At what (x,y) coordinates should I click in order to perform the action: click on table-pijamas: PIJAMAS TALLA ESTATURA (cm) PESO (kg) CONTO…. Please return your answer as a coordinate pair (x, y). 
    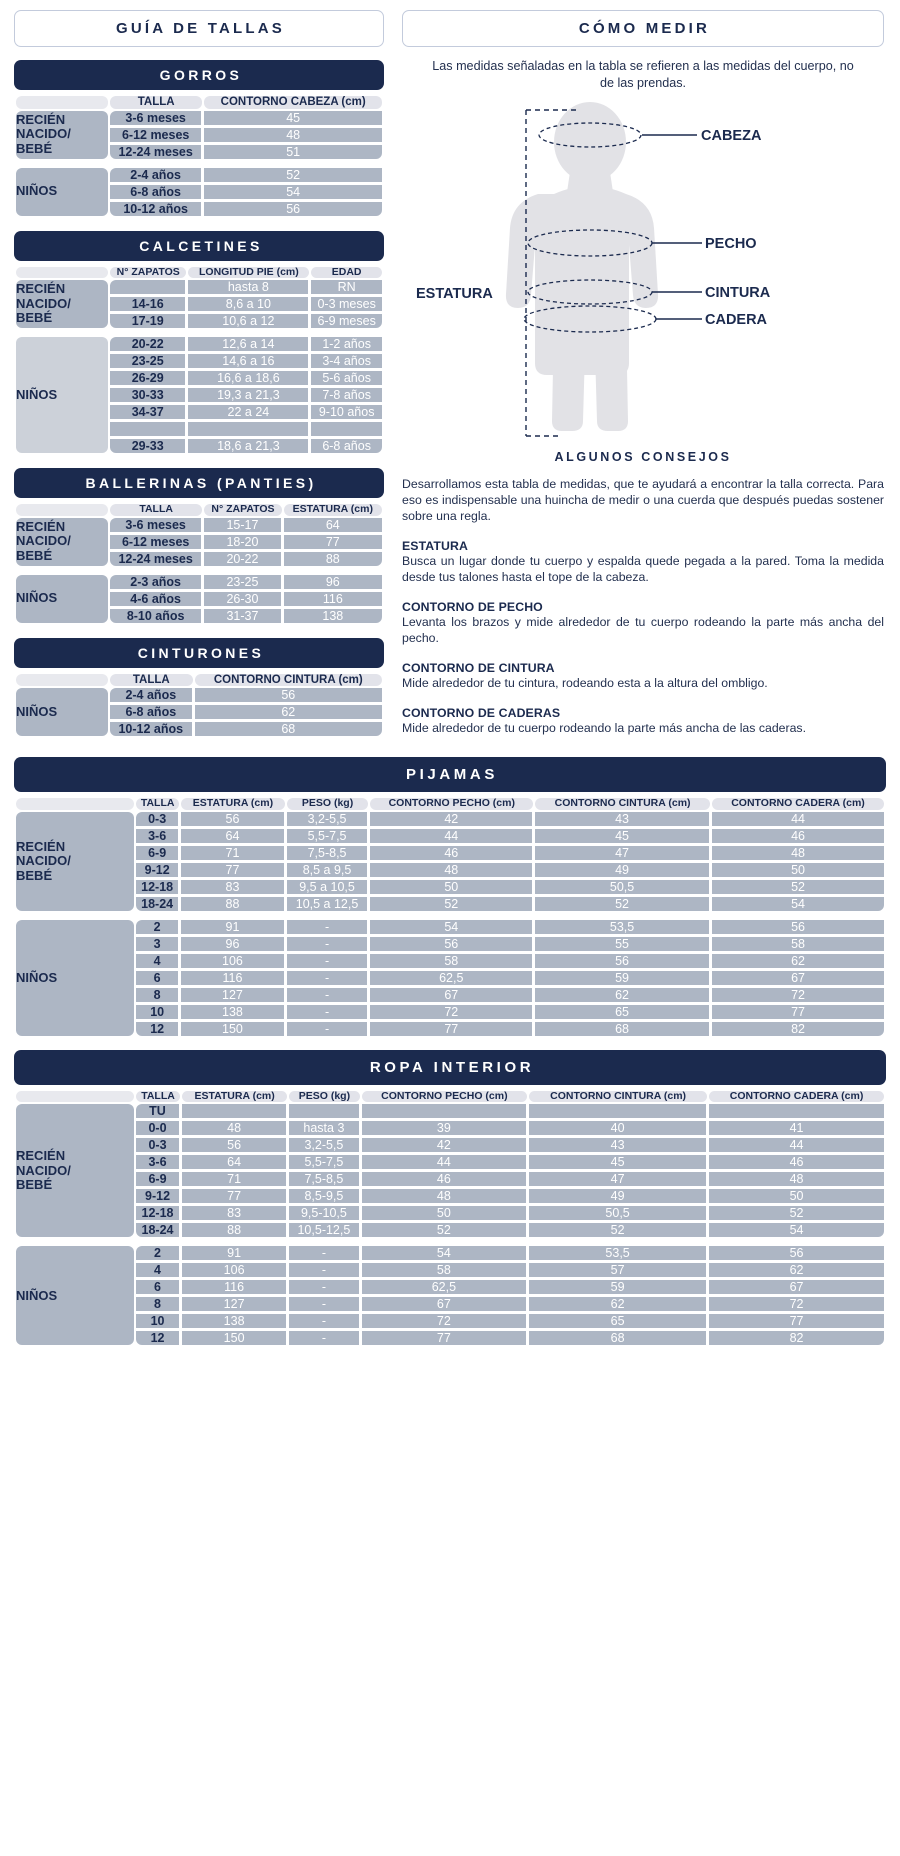
    Looking at the image, I should click on (450, 897).